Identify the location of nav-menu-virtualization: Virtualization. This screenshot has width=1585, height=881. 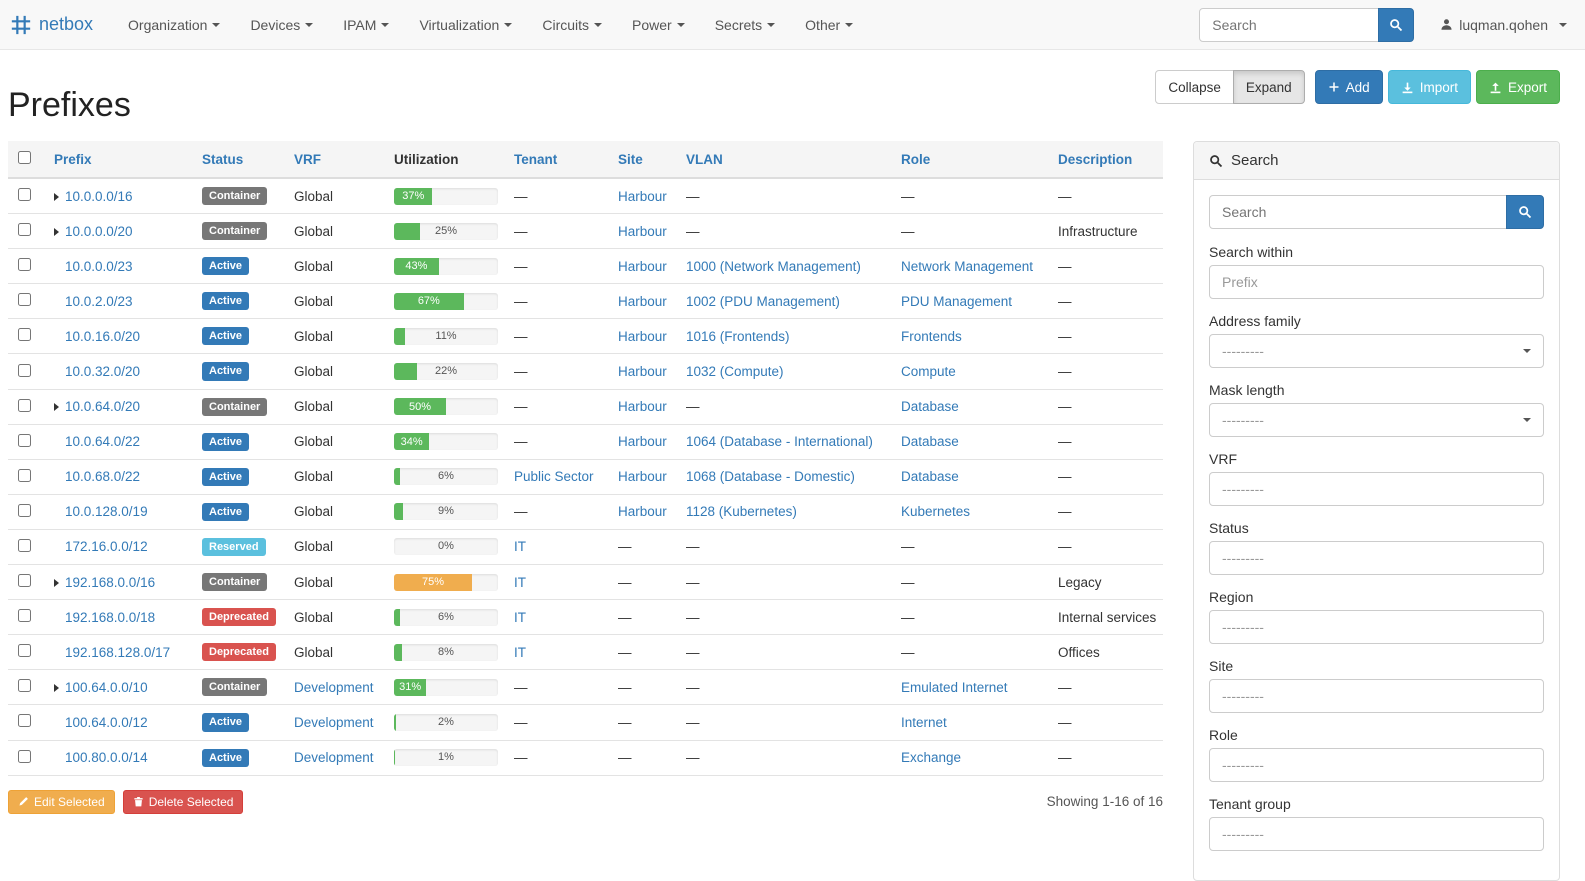
(465, 25).